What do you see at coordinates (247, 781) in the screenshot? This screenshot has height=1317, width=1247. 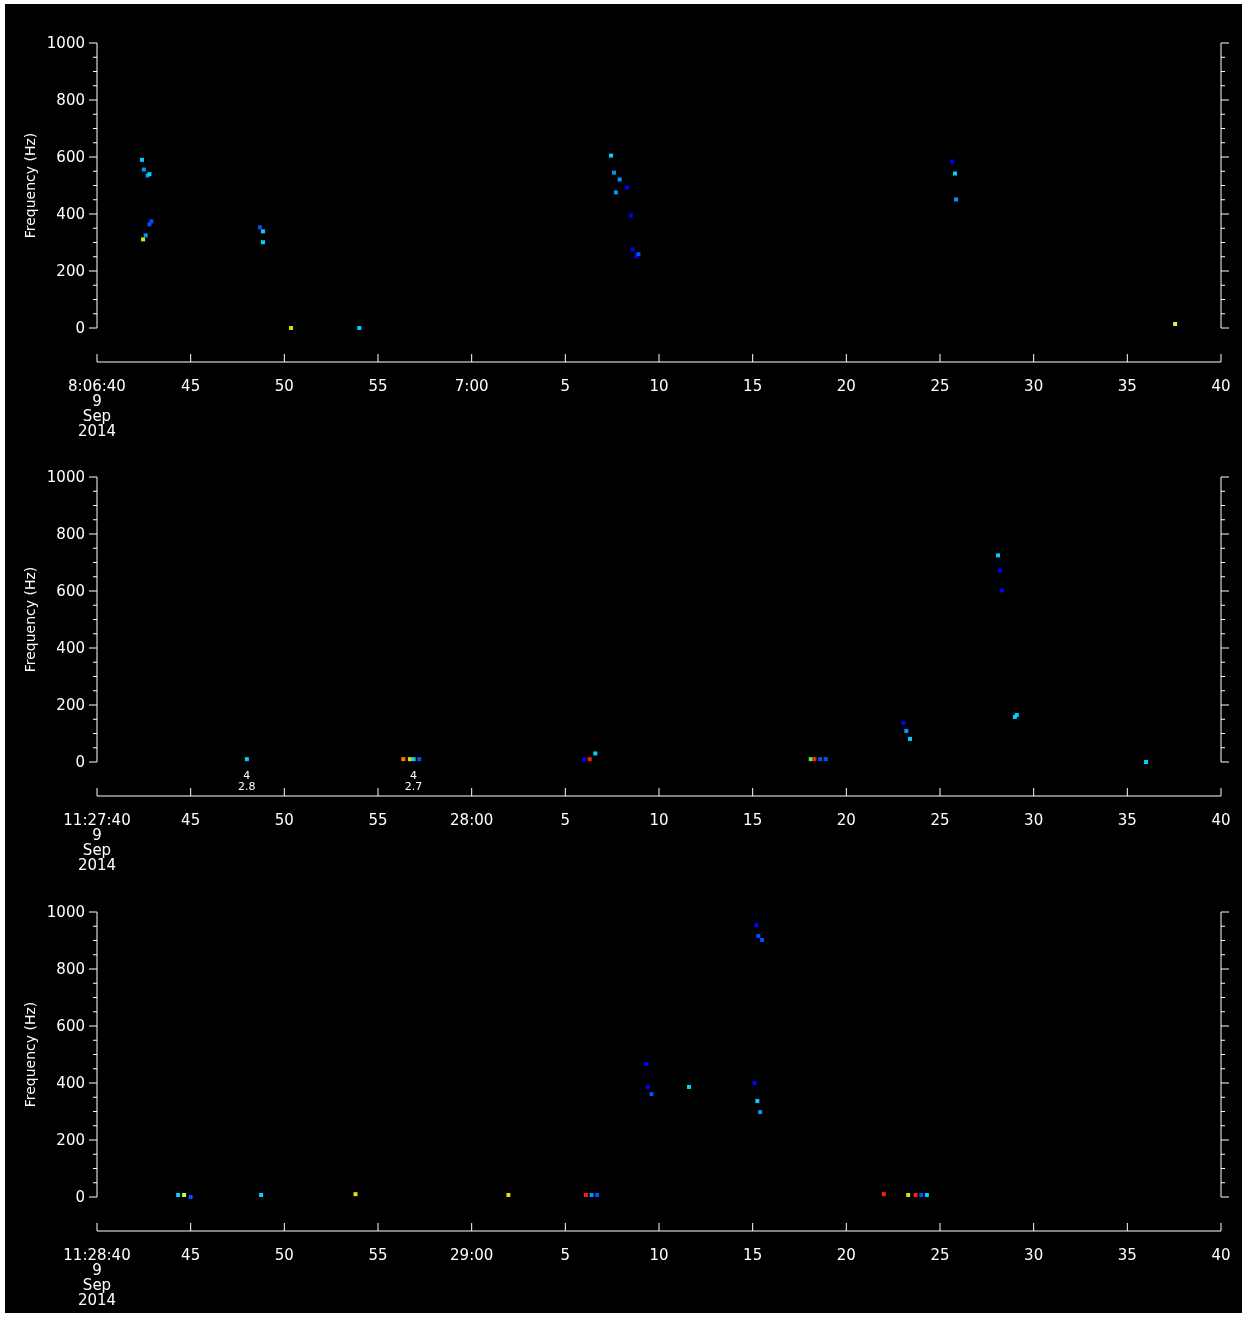 I see `annotation: 4 2.8` at bounding box center [247, 781].